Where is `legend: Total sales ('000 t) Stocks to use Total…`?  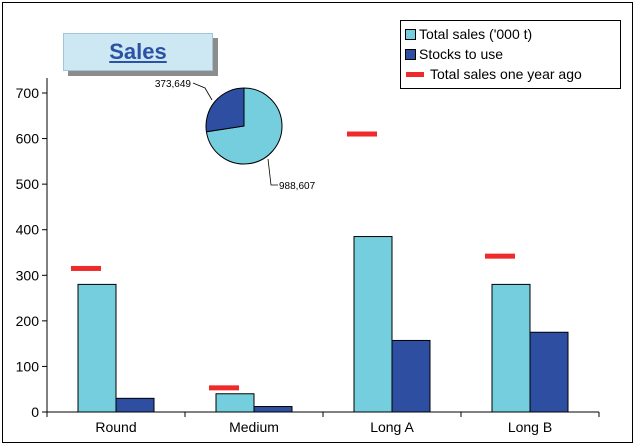
legend: Total sales ('000 t) Stocks to use Total… is located at coordinates (510, 54).